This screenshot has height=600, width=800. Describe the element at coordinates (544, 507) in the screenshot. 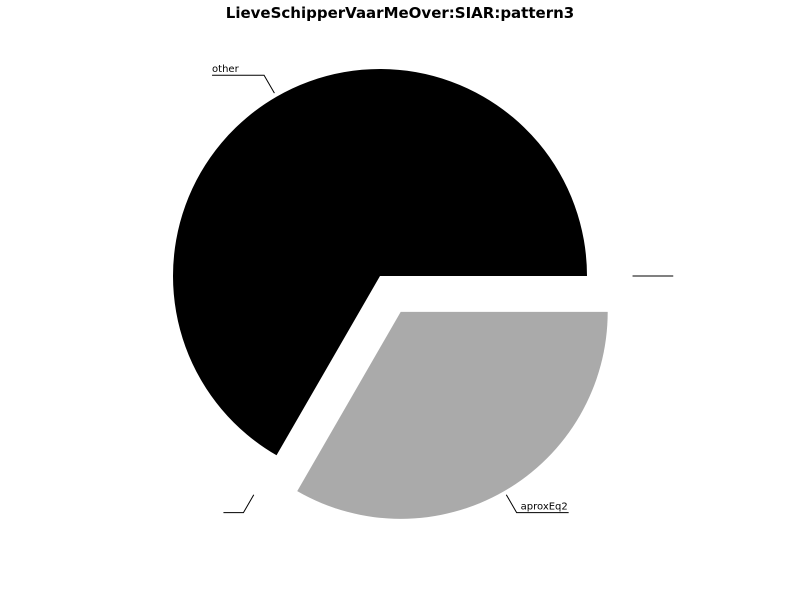

I see `slice-label-2: aproxEq2` at that location.